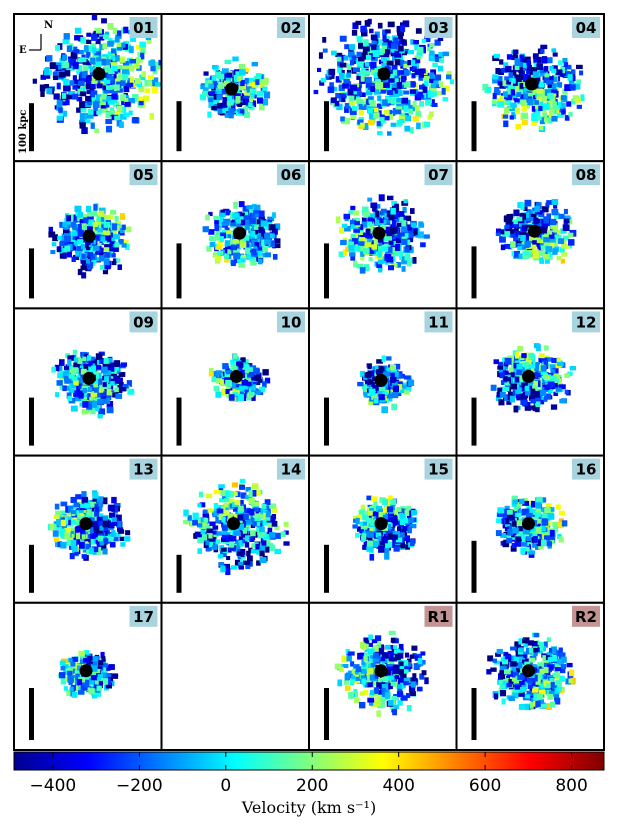 The image size is (618, 839). Describe the element at coordinates (381, 524) in the screenshot. I see `galaxy-center` at that location.